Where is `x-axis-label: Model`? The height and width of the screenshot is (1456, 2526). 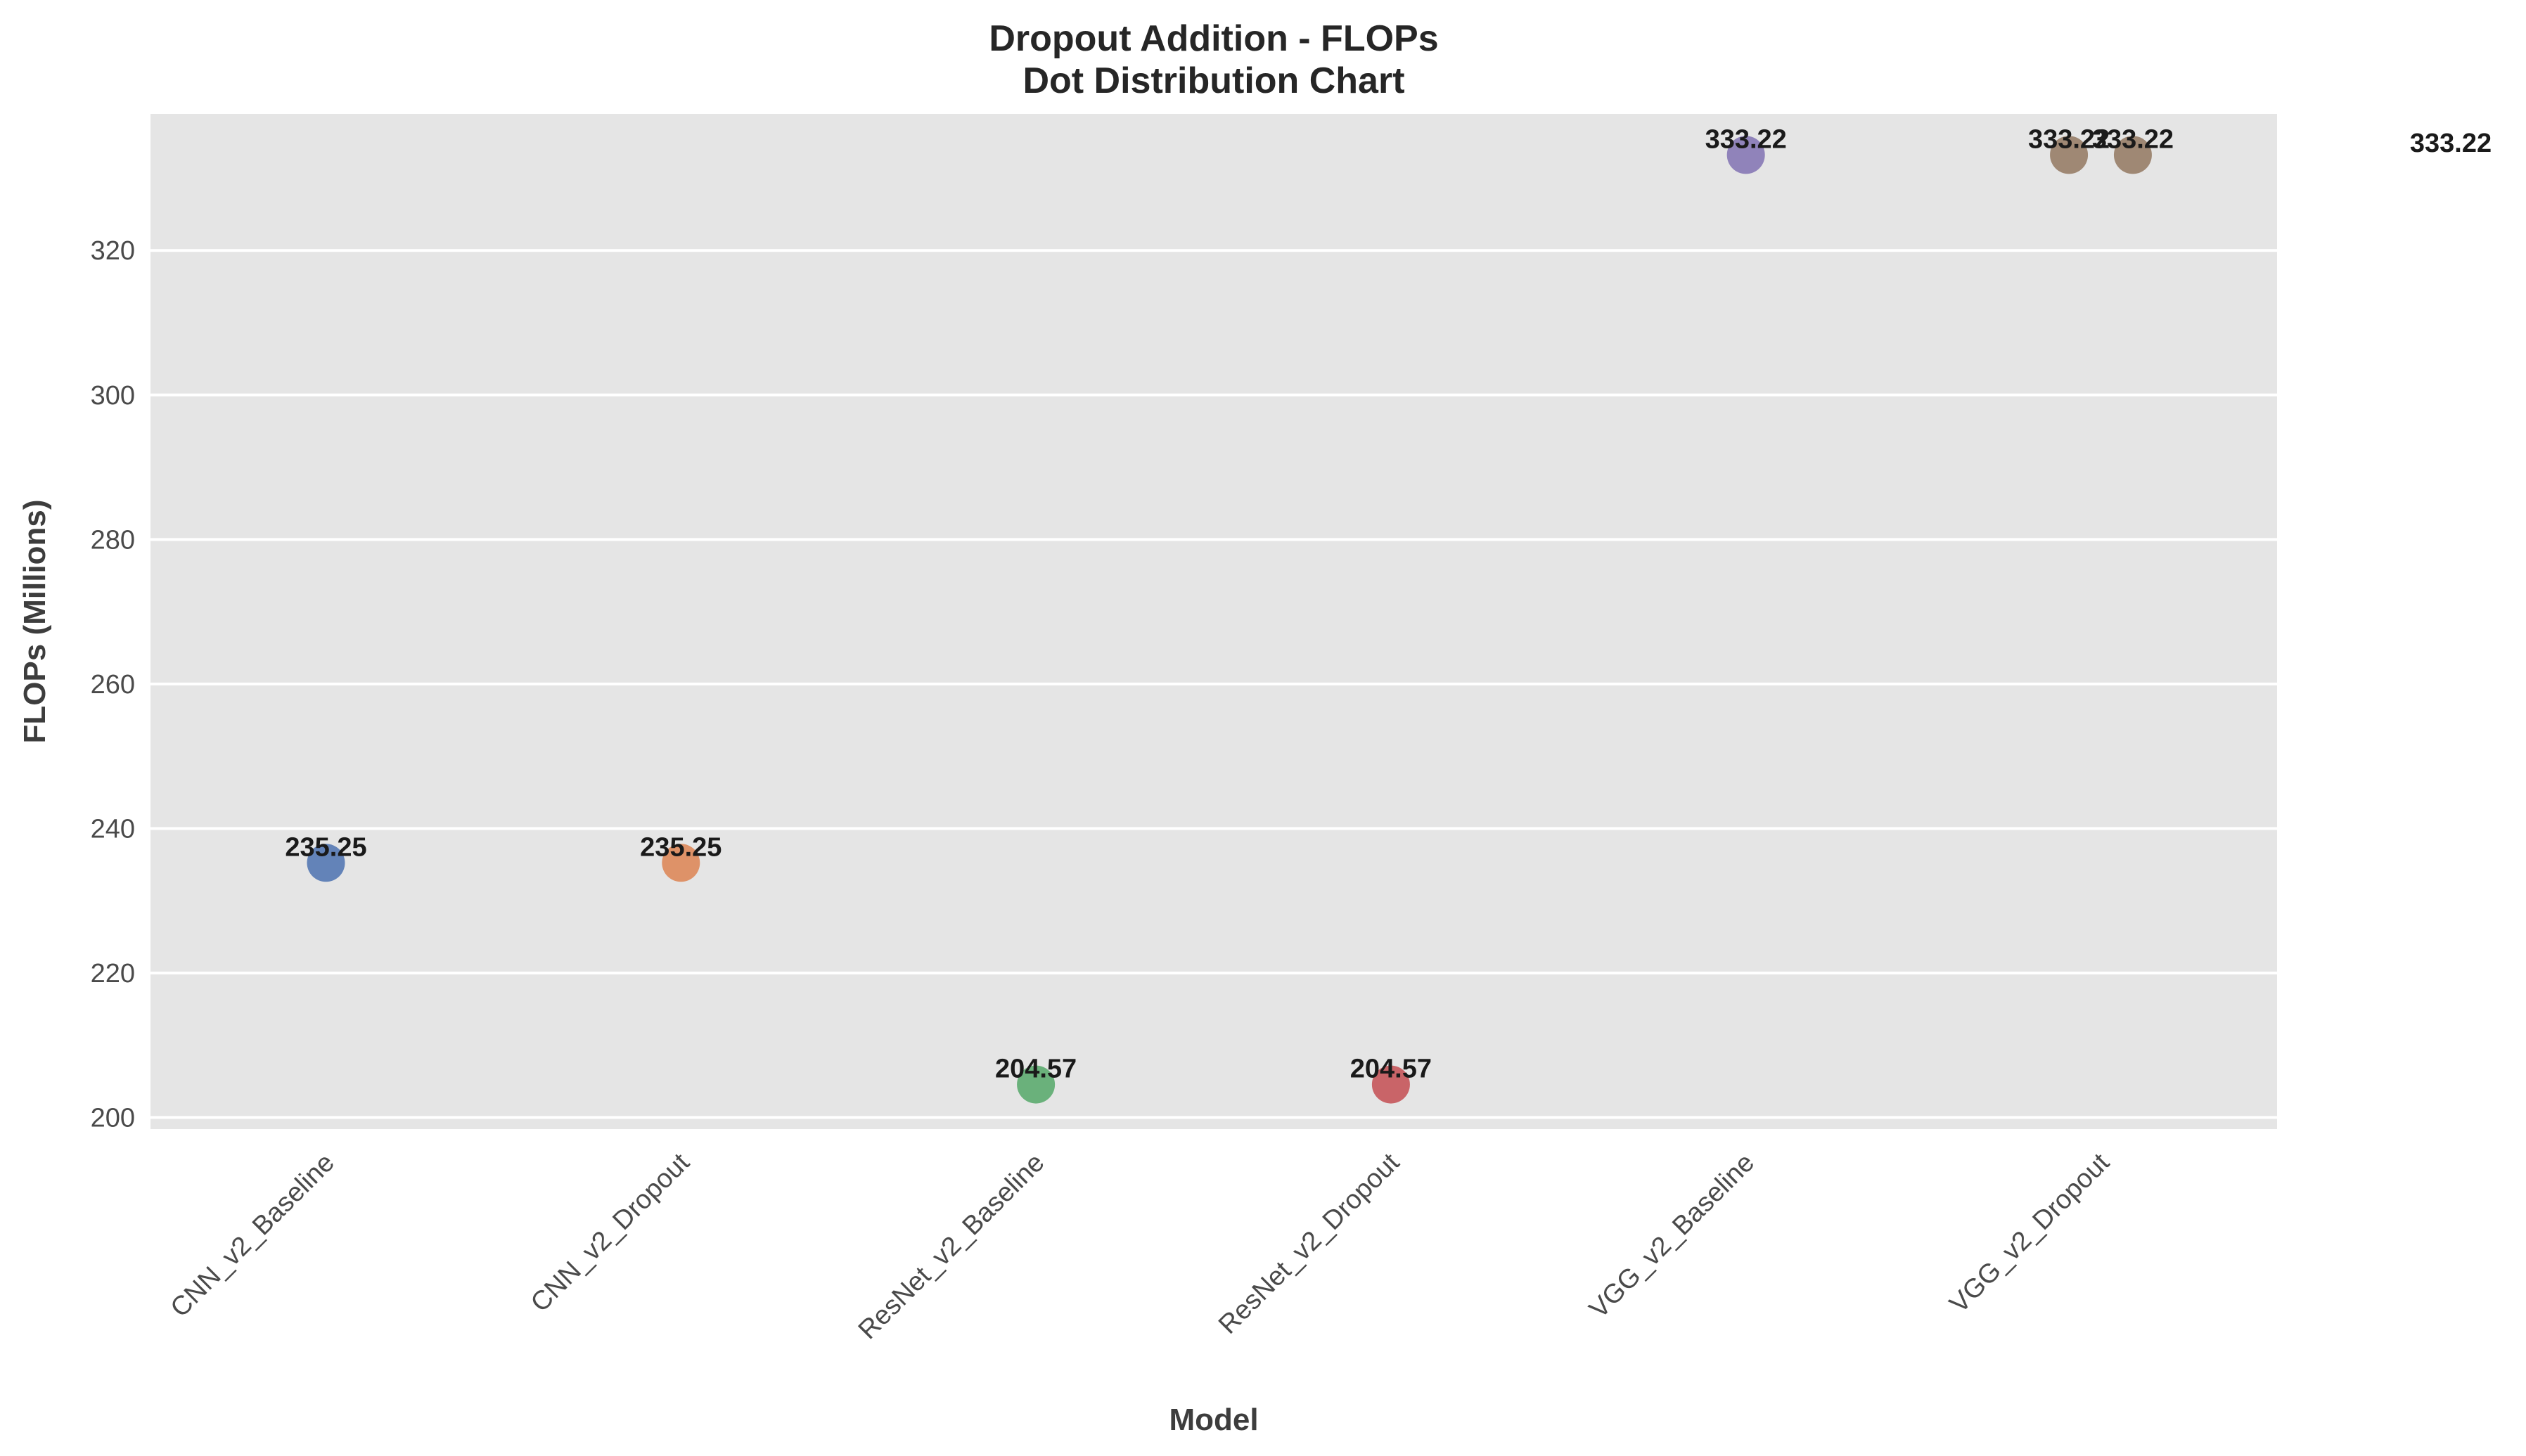
x-axis-label: Model is located at coordinates (1213, 1420).